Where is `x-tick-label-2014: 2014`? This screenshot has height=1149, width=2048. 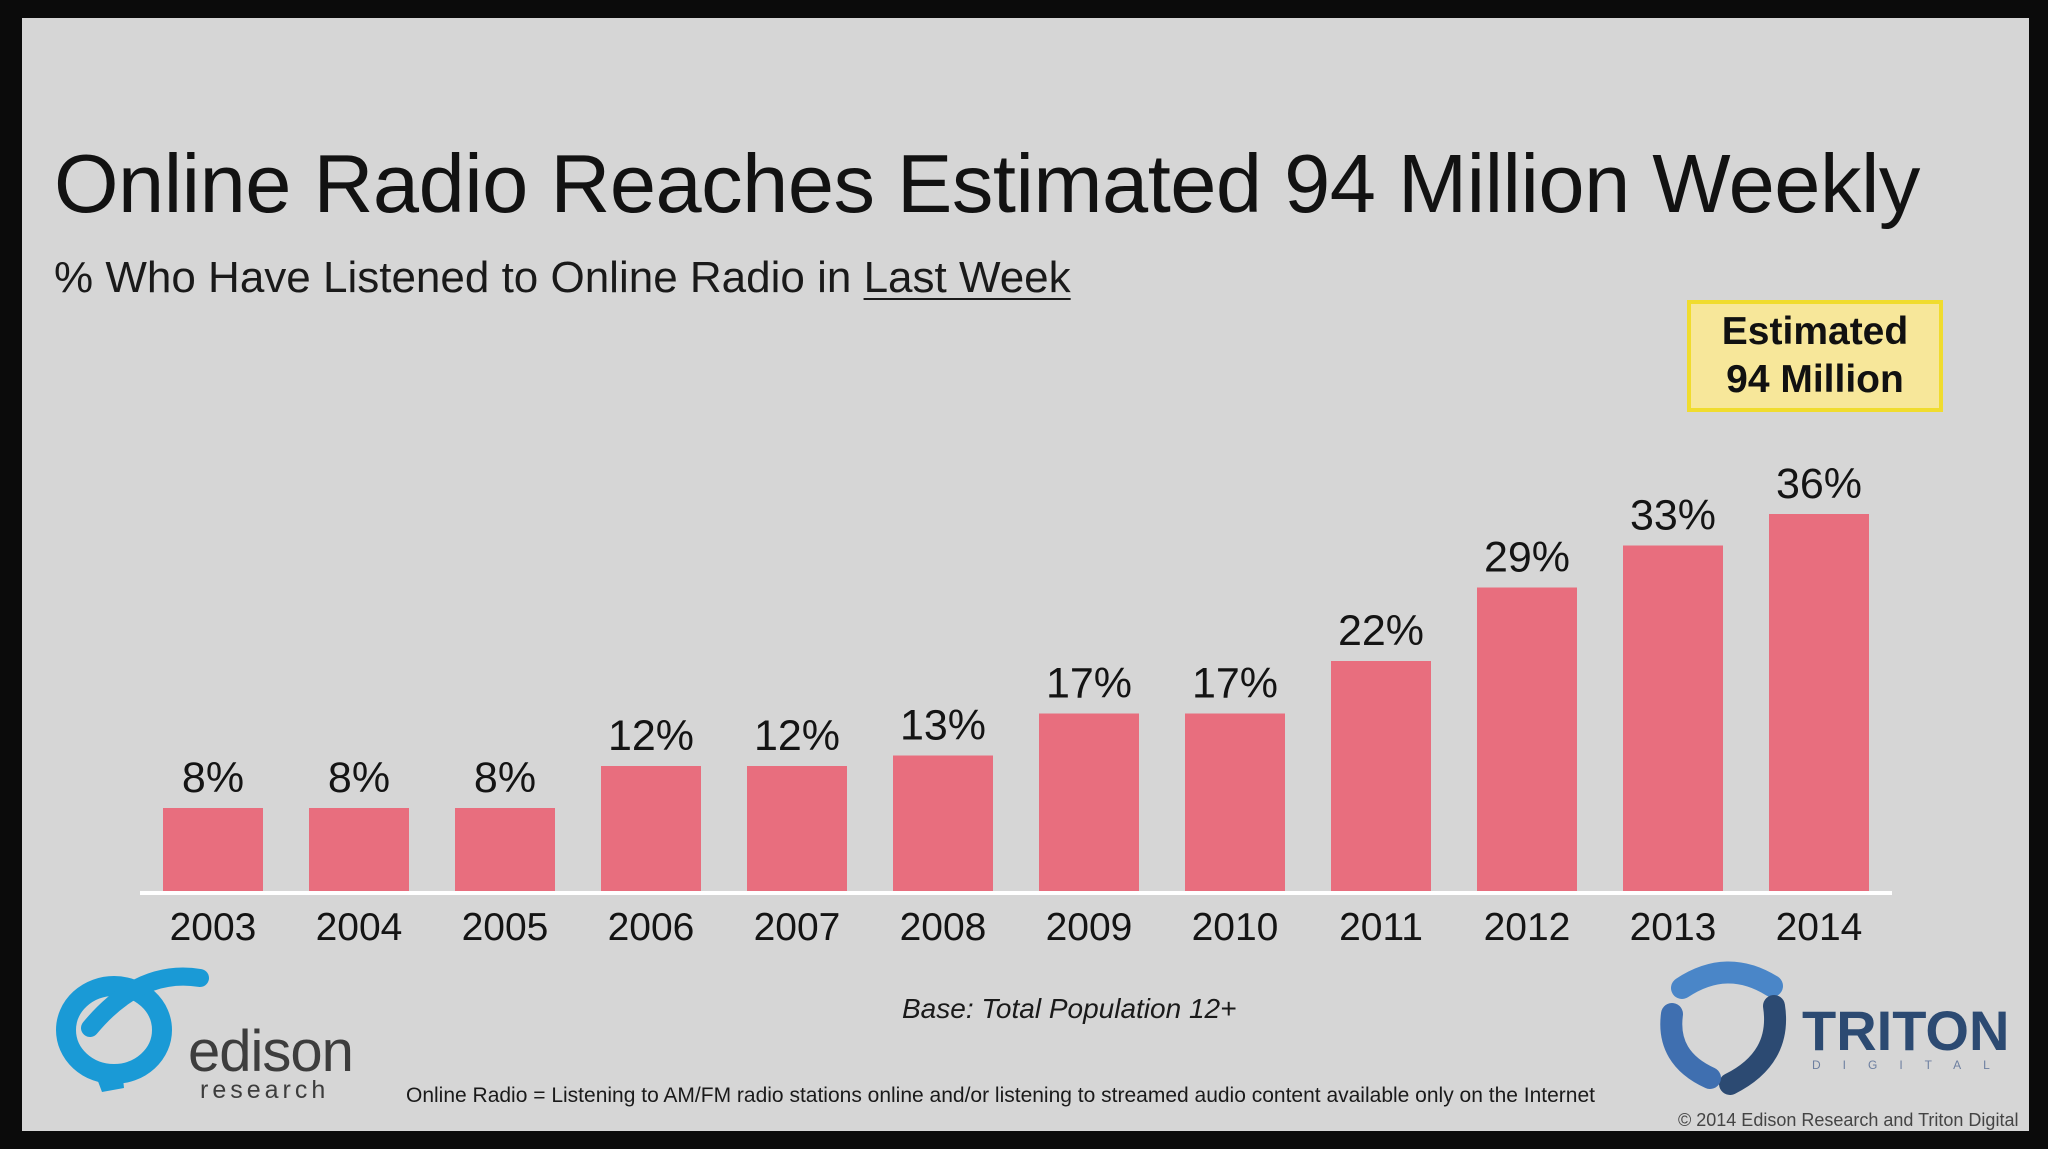
x-tick-label-2014: 2014 is located at coordinates (1819, 927).